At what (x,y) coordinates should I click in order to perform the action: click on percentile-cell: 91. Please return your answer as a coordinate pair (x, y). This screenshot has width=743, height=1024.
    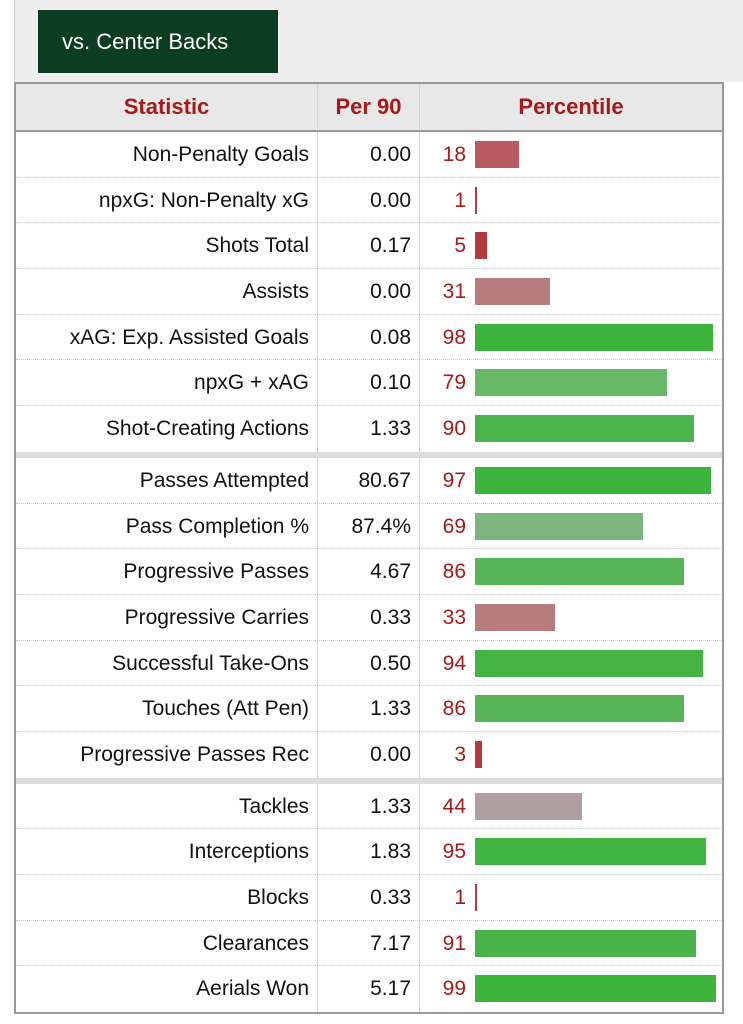
    Looking at the image, I should click on (571, 943).